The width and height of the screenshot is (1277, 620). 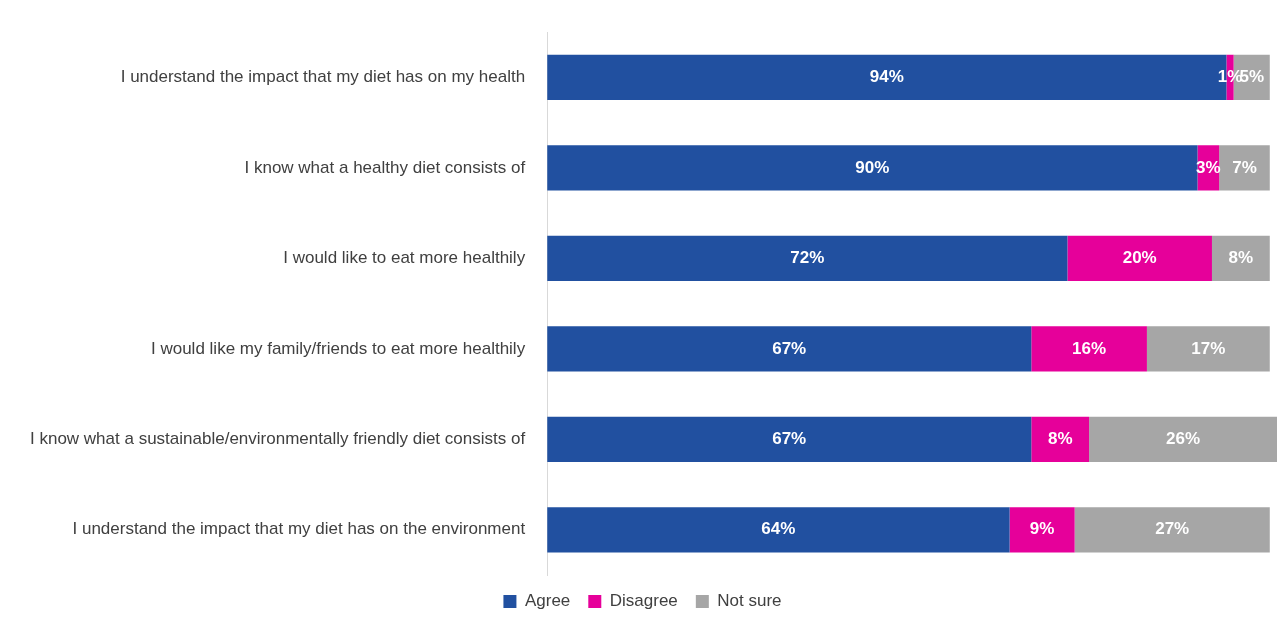 I want to click on data-label: 20%, so click(x=1139, y=258).